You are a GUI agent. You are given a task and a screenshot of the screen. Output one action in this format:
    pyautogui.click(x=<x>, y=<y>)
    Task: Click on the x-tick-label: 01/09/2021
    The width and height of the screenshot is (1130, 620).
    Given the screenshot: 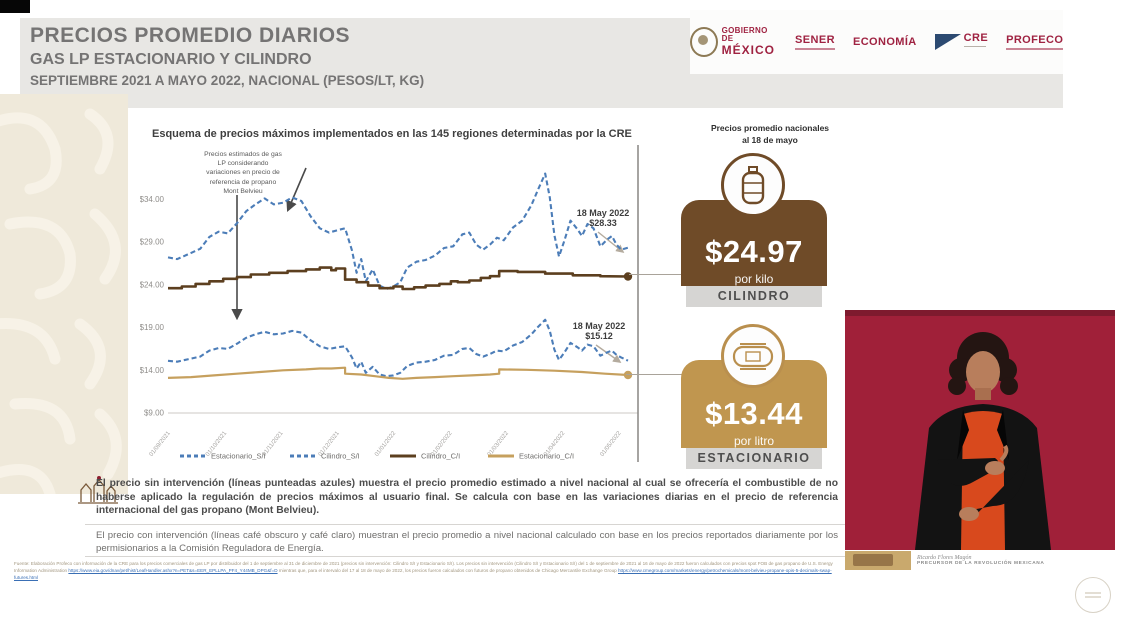 What is the action you would take?
    pyautogui.click(x=161, y=444)
    